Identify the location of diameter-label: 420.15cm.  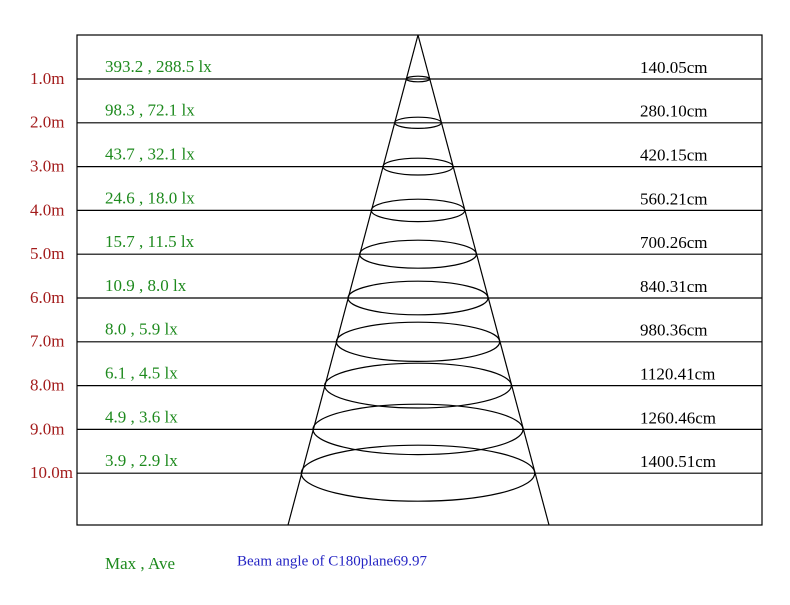
(674, 155).